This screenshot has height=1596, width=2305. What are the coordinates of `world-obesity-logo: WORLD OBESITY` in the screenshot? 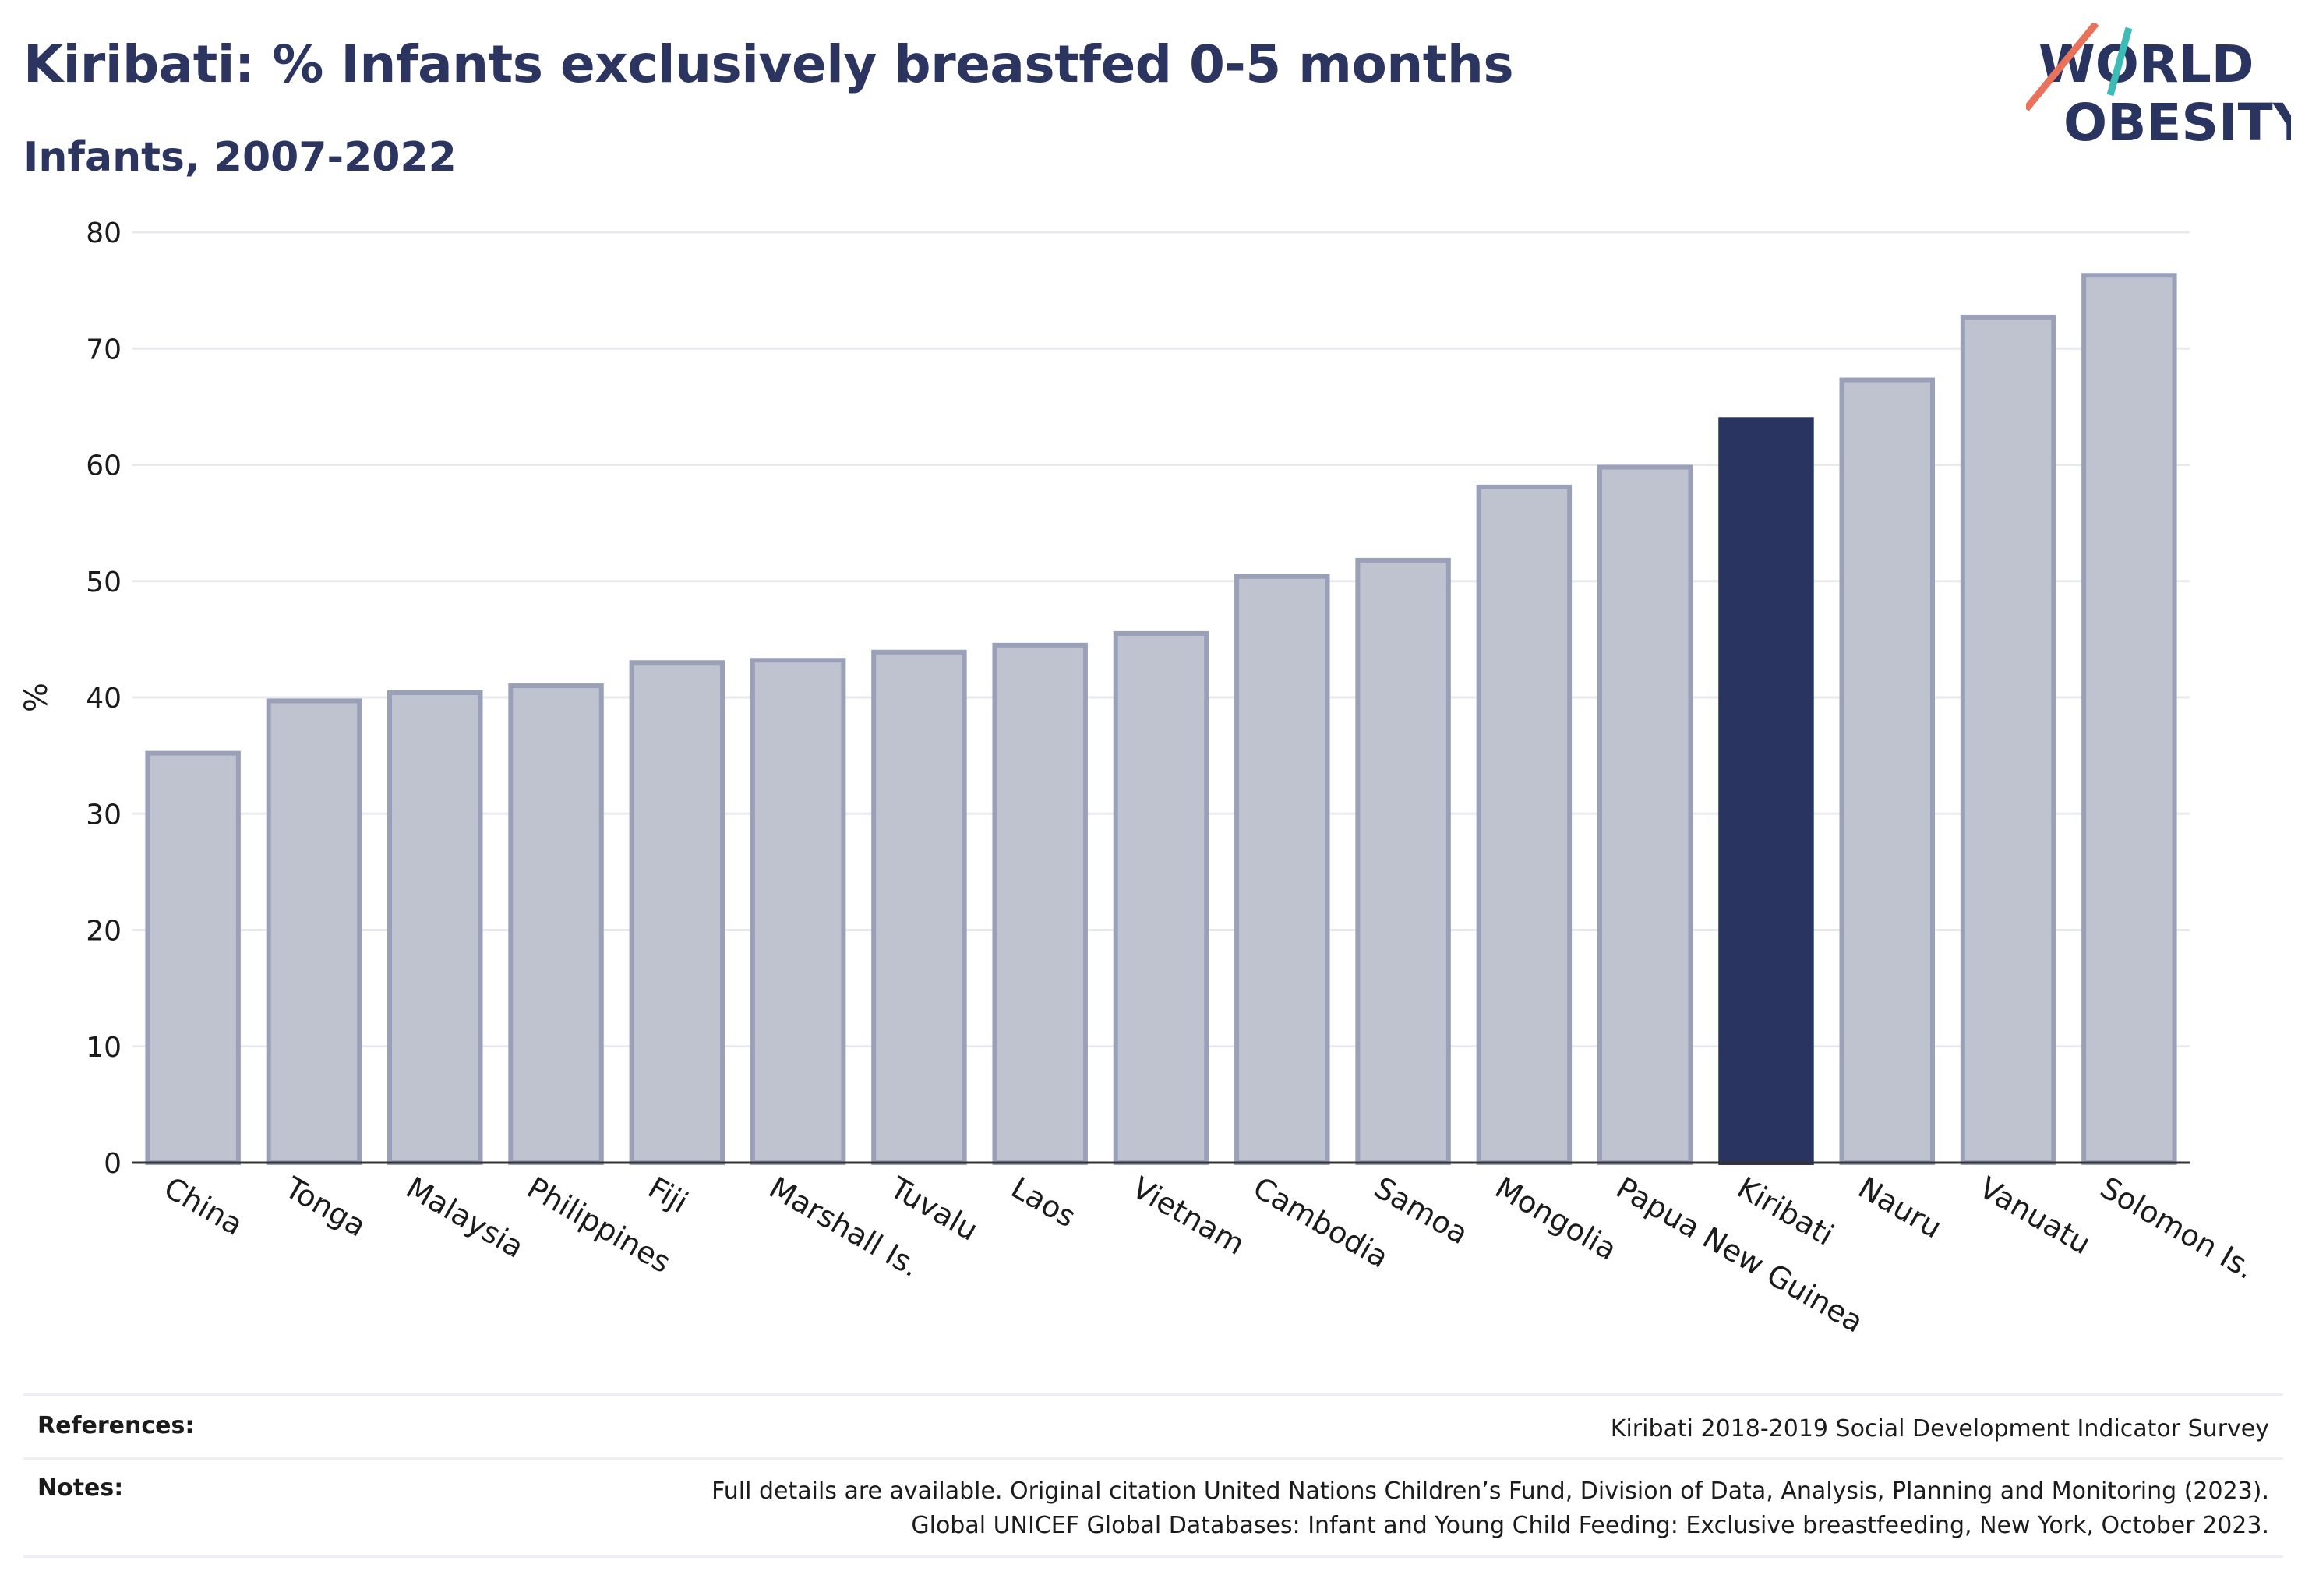 It's located at (2158, 88).